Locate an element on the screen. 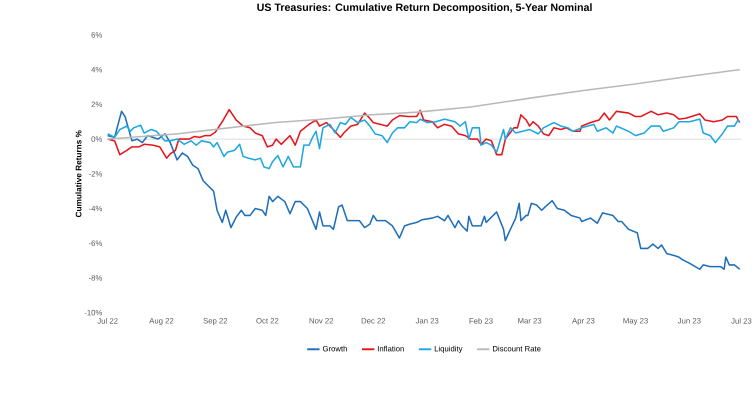 The image size is (755, 408). y-axis-title: Cumulative Returns % is located at coordinates (78, 174).